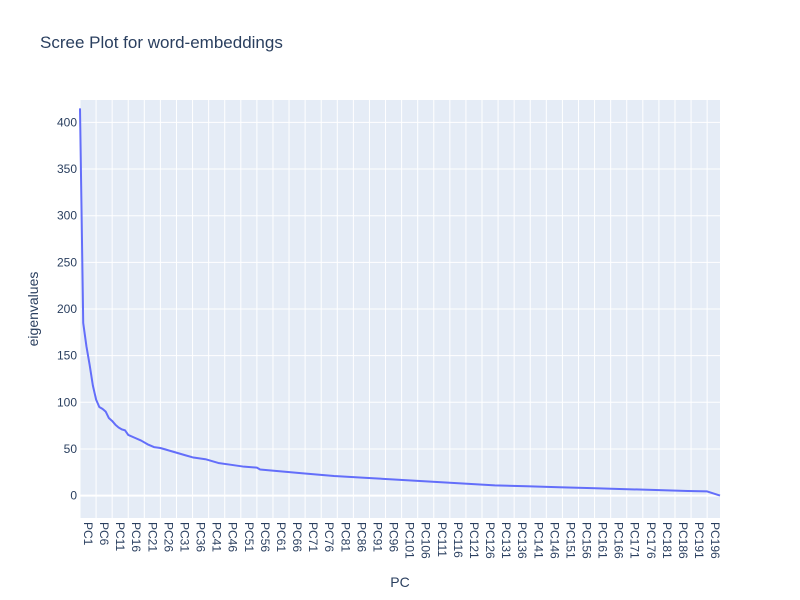  Describe the element at coordinates (394, 537) in the screenshot. I see `x-tick-label: PC96` at that location.